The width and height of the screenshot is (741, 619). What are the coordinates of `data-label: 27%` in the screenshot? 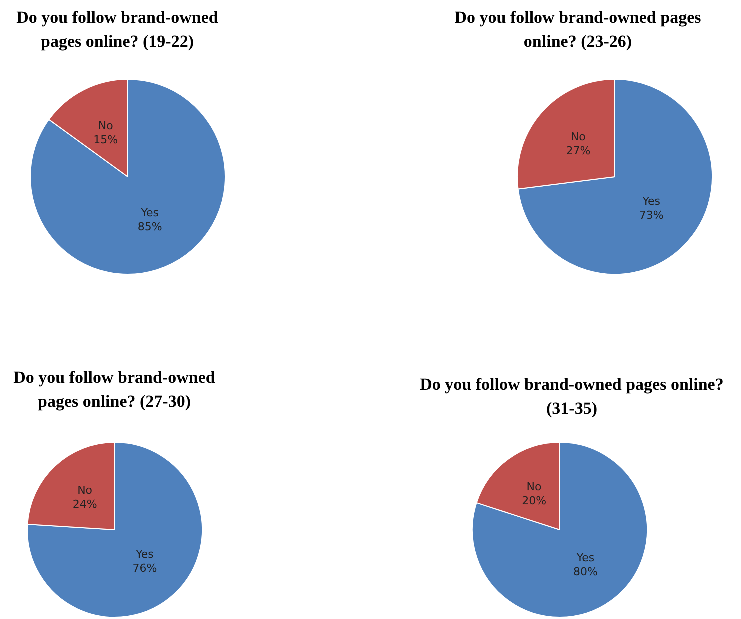 It's located at (578, 151).